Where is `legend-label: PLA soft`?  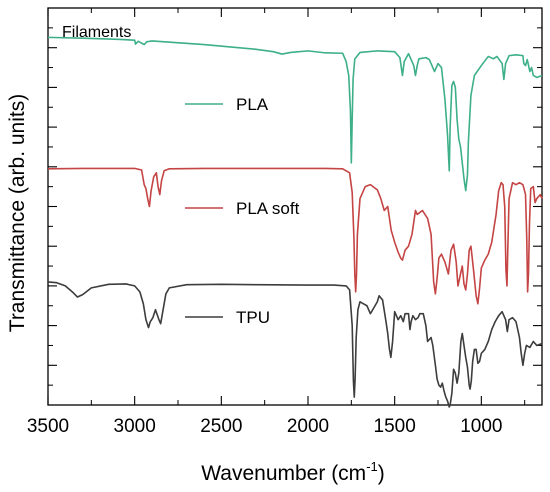 legend-label: PLA soft is located at coordinates (268, 208).